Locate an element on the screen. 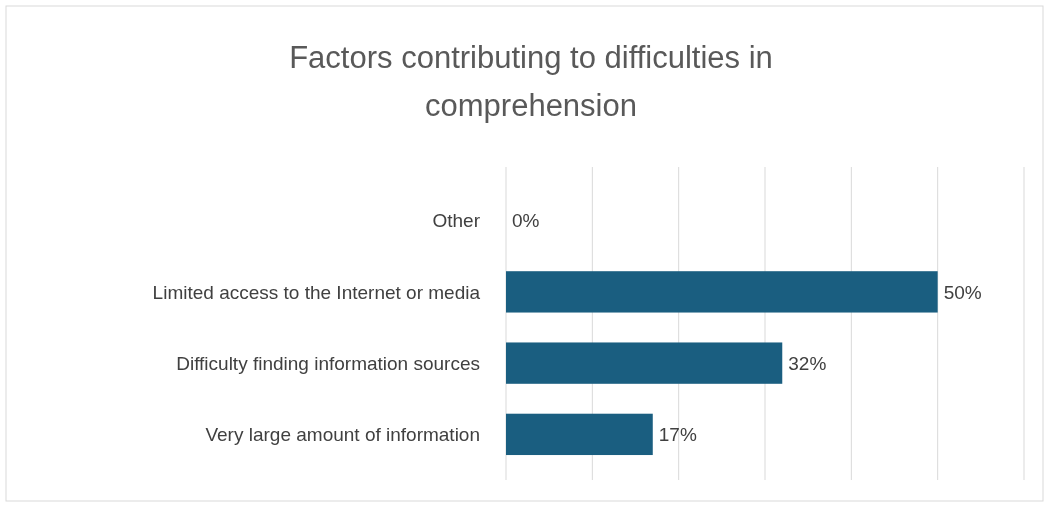 The image size is (1045, 505). y-tick-label: Other is located at coordinates (456, 221).